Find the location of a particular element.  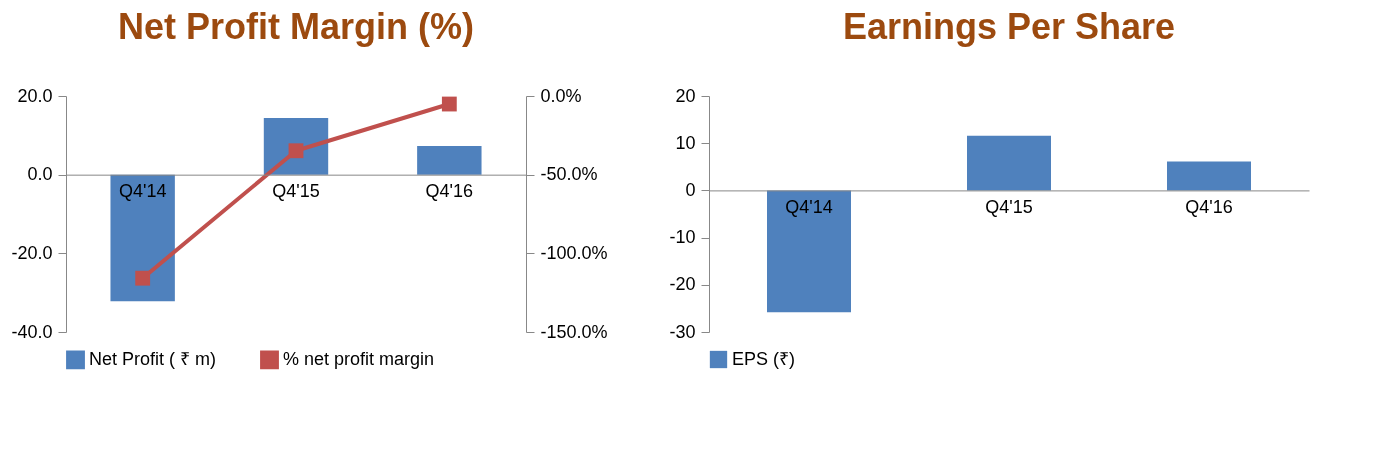

y2-tick-label: -100.0% is located at coordinates (574, 252).